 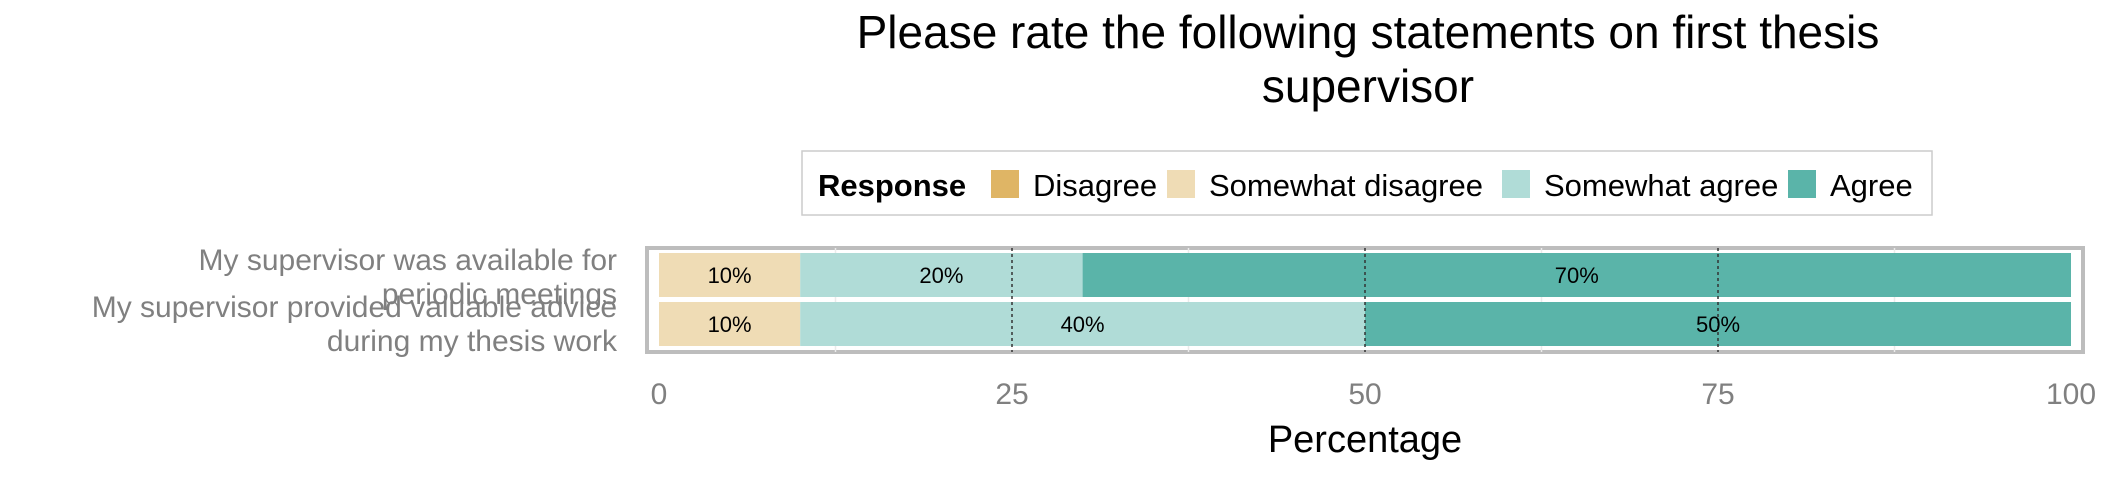 I want to click on category-label: My supervisor was available for, so click(x=408, y=260).